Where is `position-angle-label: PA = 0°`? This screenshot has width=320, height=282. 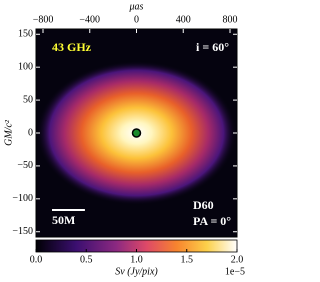 position-angle-label: PA = 0° is located at coordinates (212, 221).